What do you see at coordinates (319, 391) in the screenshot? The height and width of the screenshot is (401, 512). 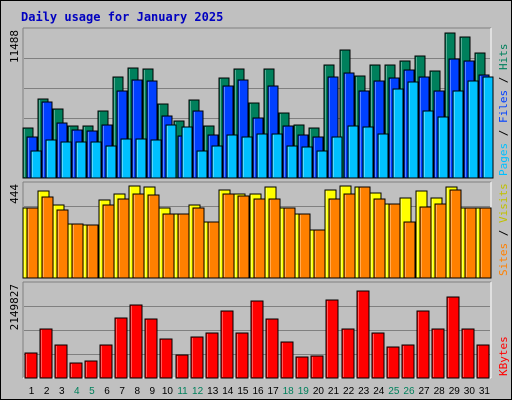 I see `tick-label-day-20: 20` at bounding box center [319, 391].